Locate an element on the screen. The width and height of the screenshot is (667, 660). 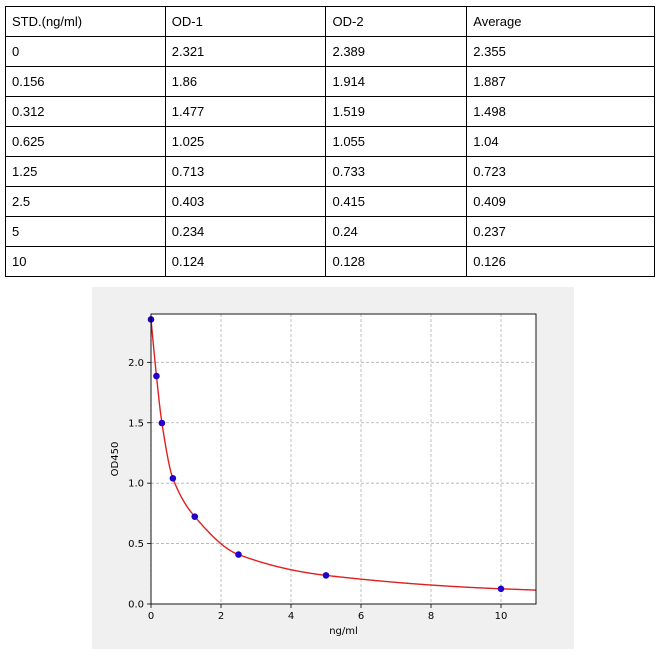
cell-od1: 0.713 is located at coordinates (245, 171).